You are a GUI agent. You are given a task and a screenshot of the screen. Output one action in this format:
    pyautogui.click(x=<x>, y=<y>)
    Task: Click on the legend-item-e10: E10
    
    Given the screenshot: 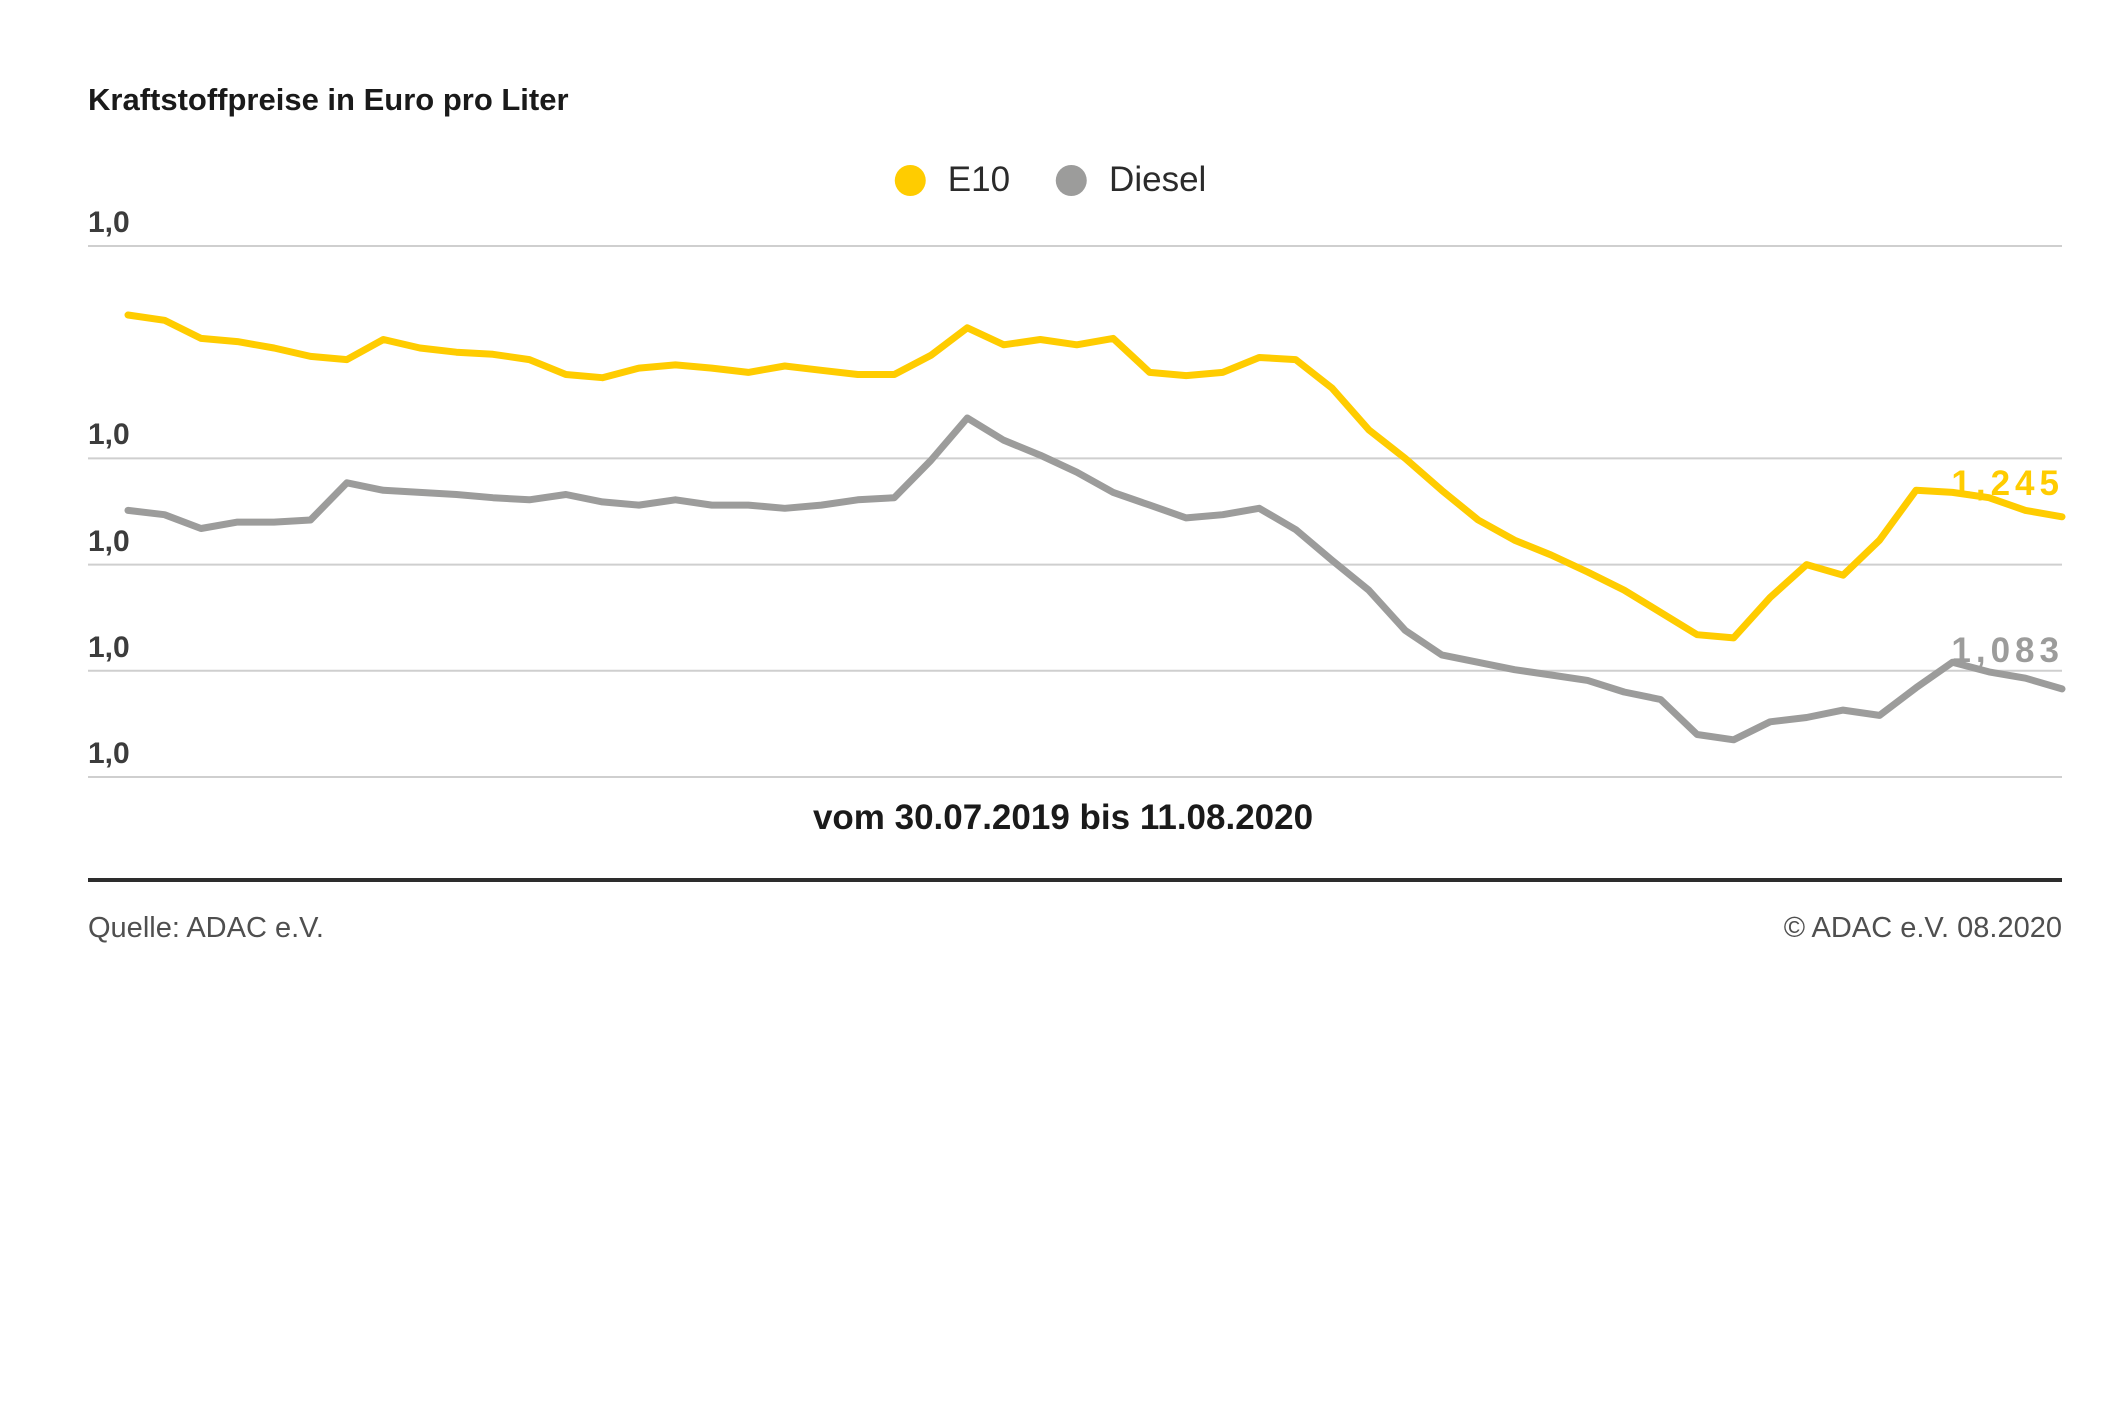 What is the action you would take?
    pyautogui.click(x=952, y=180)
    